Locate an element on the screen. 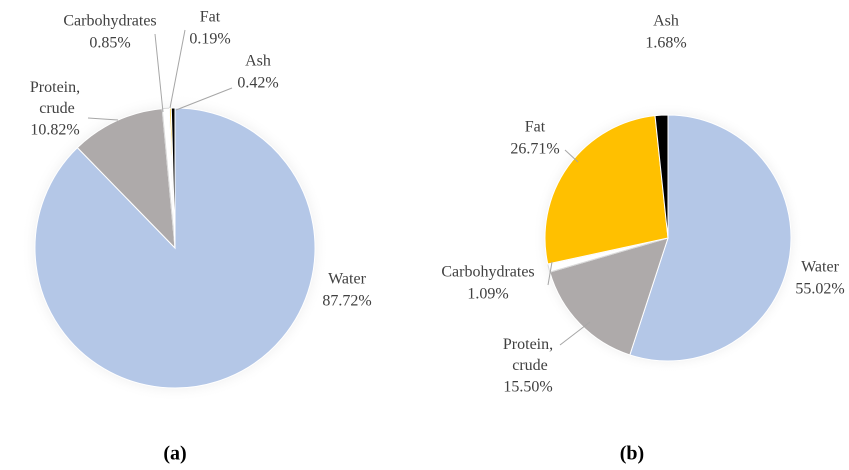  value-label: 0.85% is located at coordinates (109, 43).